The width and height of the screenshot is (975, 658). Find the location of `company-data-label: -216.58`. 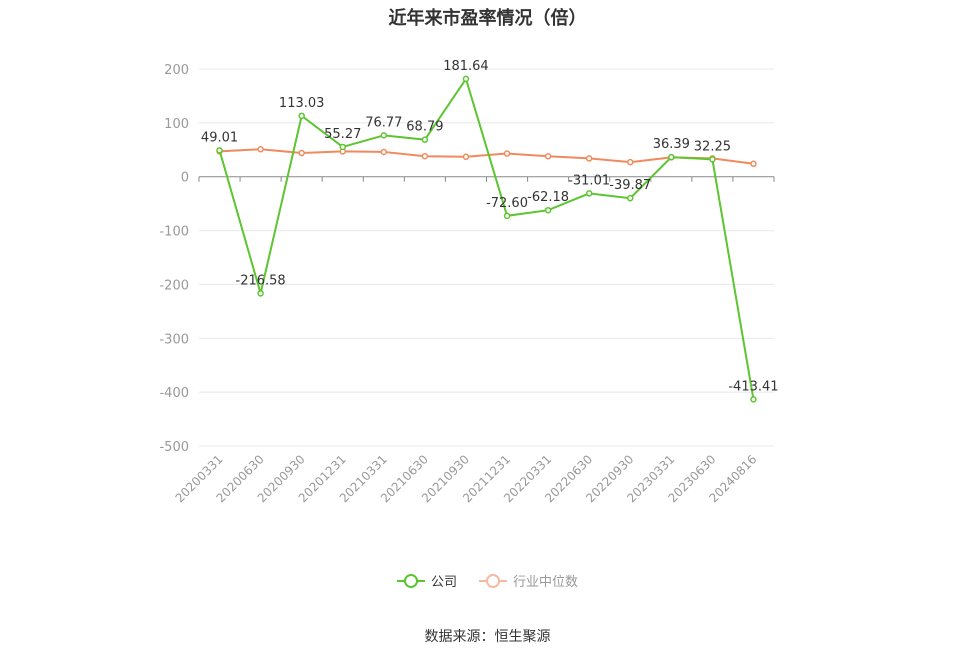

company-data-label: -216.58 is located at coordinates (261, 280).